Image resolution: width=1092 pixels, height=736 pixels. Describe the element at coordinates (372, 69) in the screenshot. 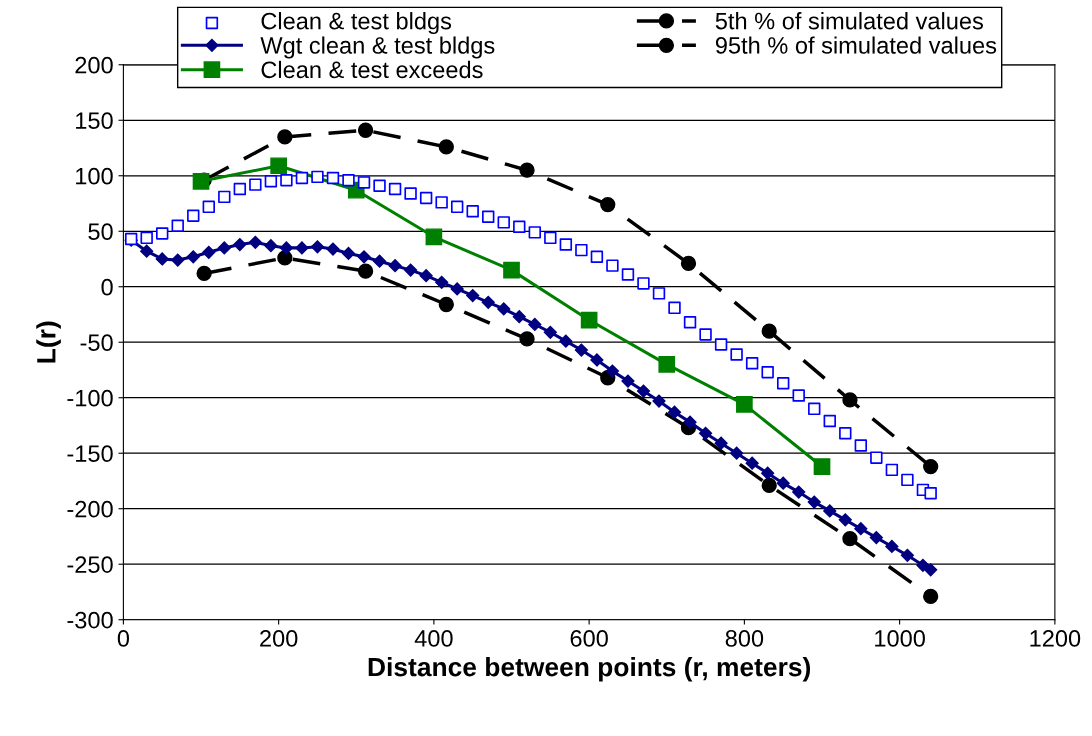

I see `legend-label: Clean & test exceeds` at that location.